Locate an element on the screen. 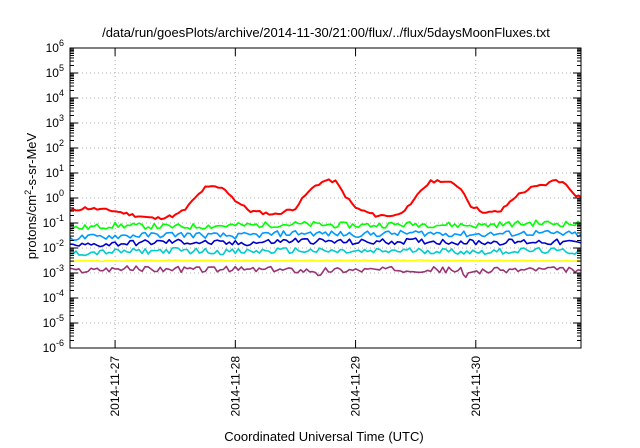  y-tick-label: 10⁻⁵ is located at coordinates (53, 321).